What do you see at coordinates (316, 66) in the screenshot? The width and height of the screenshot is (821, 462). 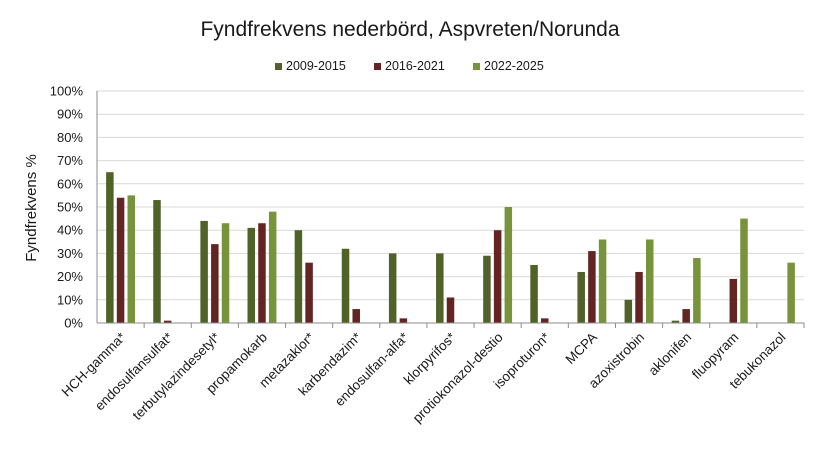 I see `legend-label: 2009-2015` at bounding box center [316, 66].